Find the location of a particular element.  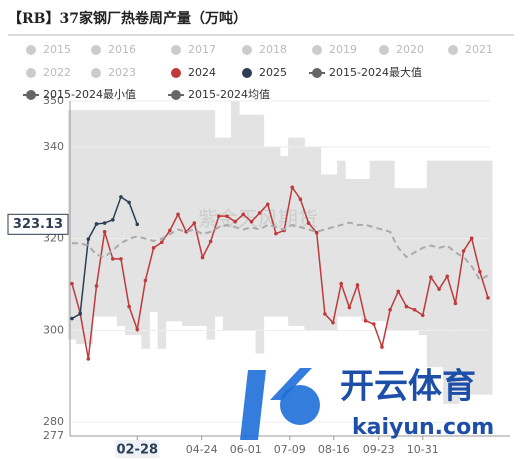

legend-label: 2018 is located at coordinates (273, 49).